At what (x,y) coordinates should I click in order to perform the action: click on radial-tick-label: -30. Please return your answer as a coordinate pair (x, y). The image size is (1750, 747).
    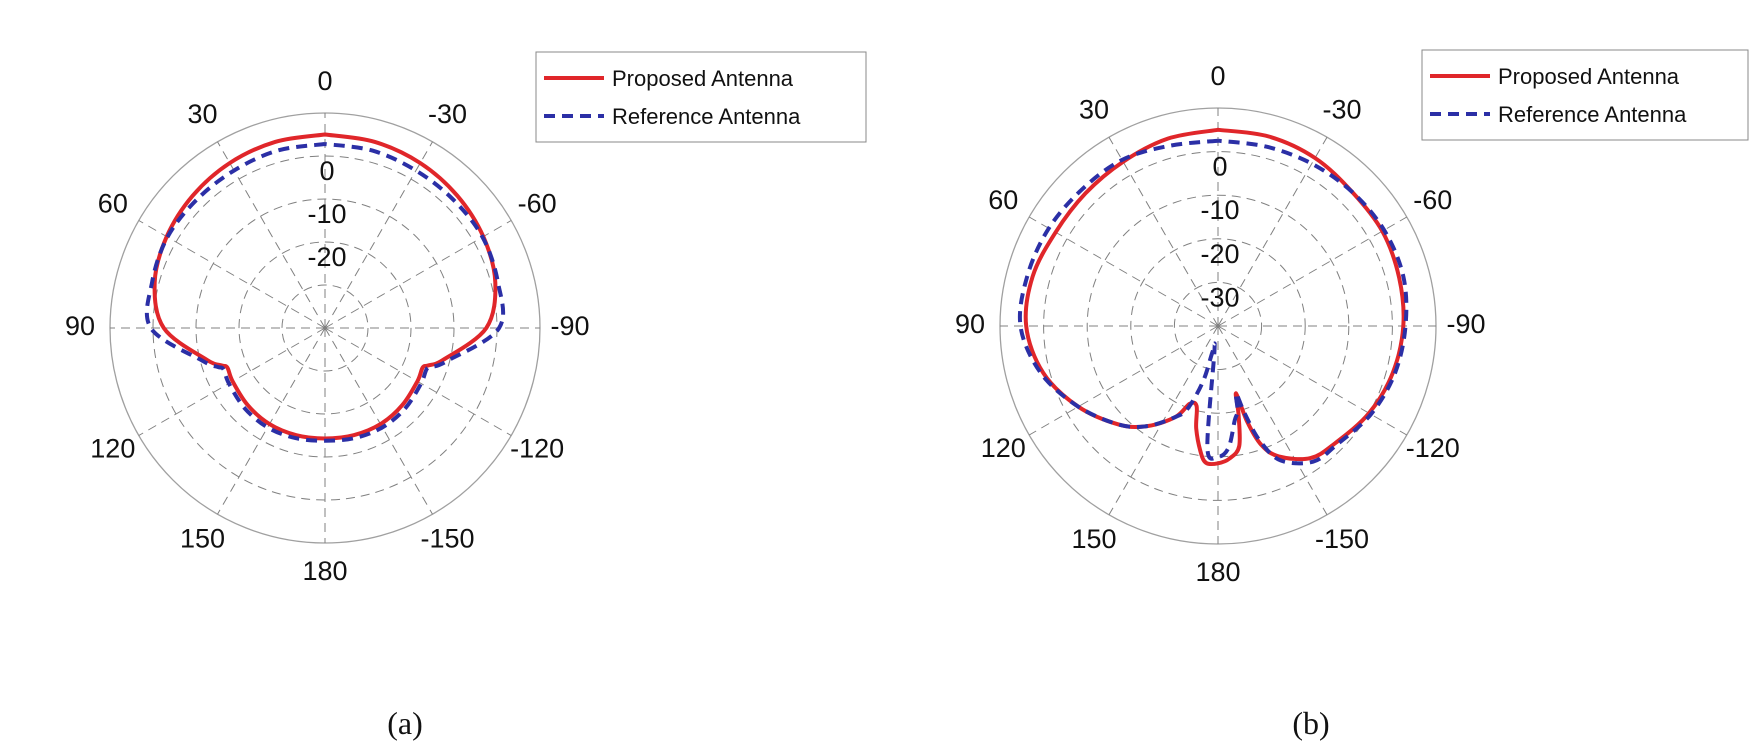
    Looking at the image, I should click on (1219, 297).